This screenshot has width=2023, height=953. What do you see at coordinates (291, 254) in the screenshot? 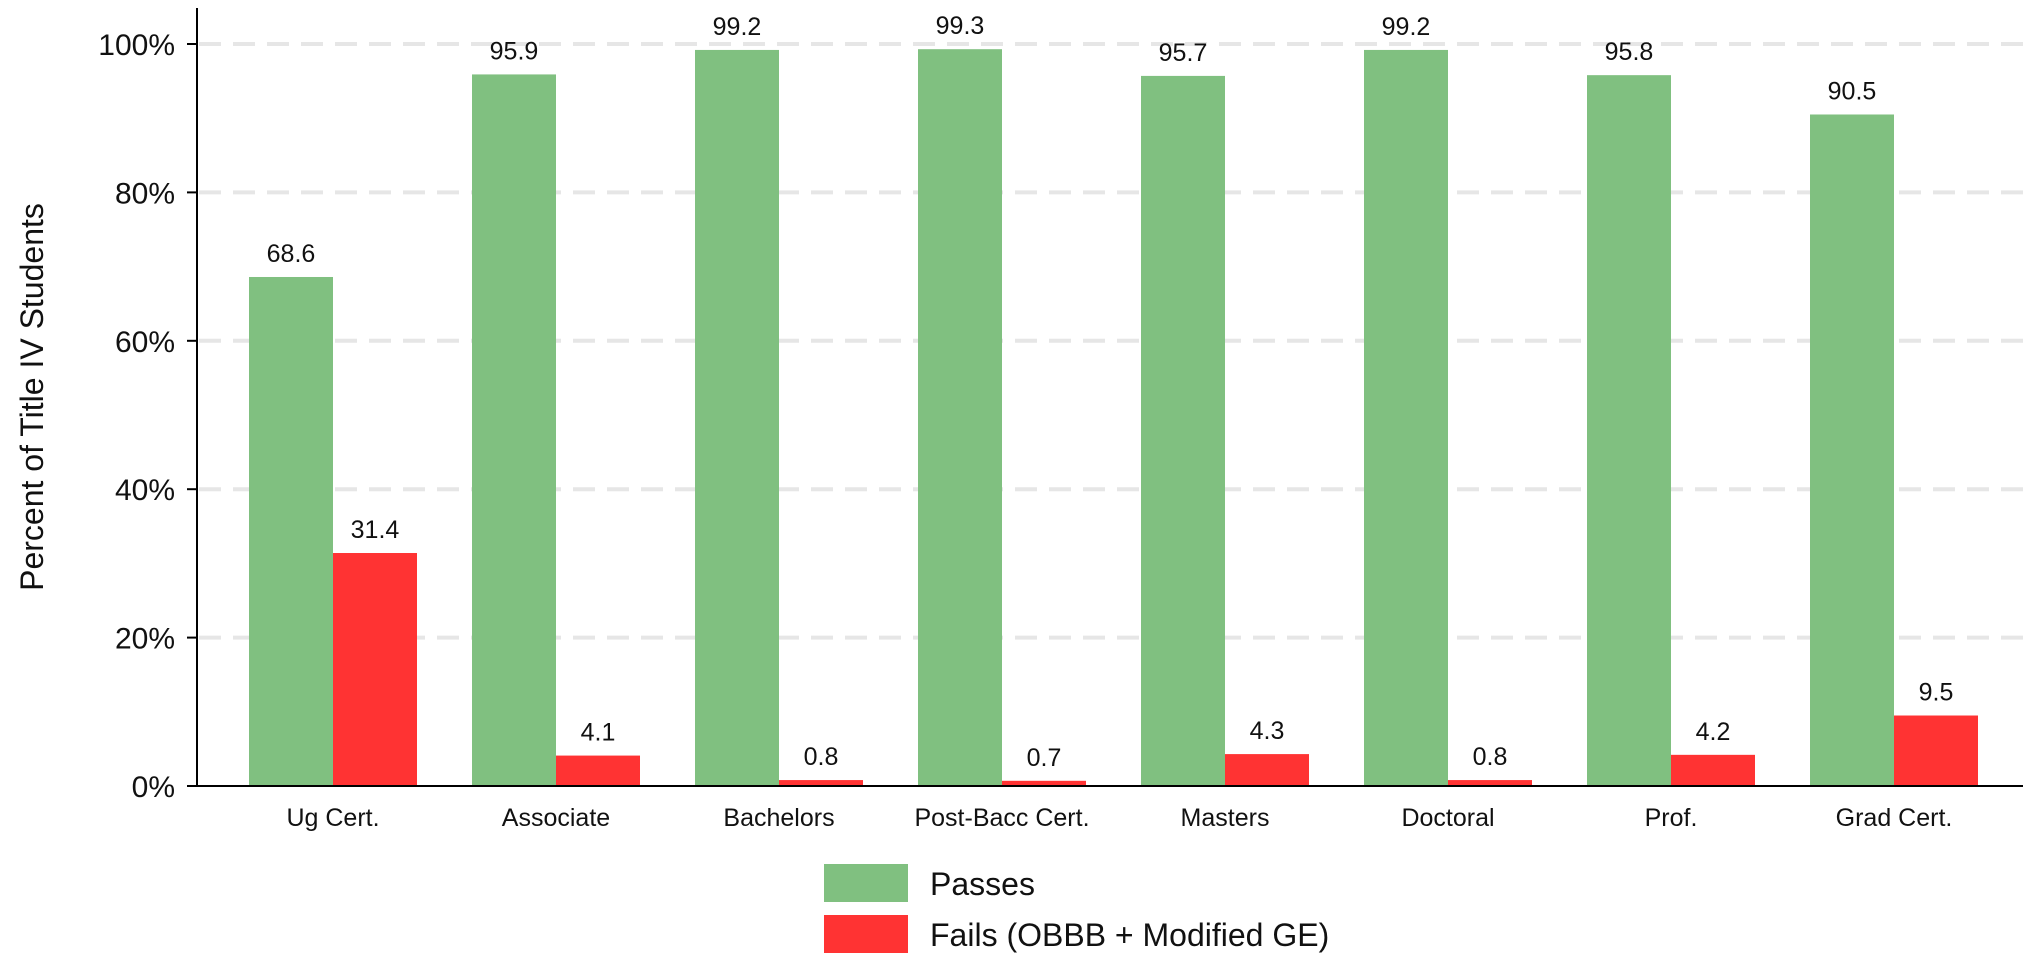
I see `pass-value-label: 68.6` at bounding box center [291, 254].